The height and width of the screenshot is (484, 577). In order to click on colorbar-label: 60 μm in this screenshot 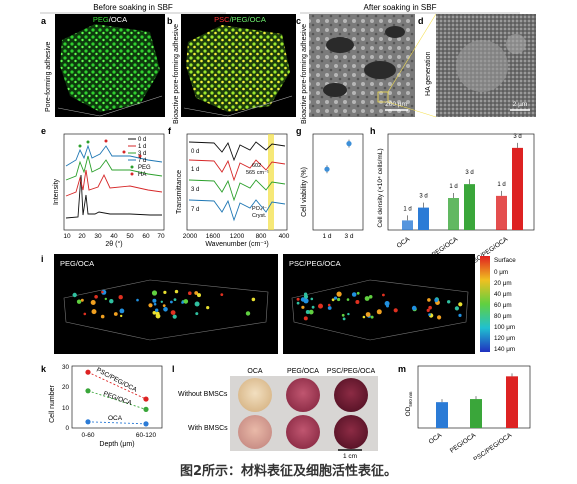, I will do `click(503, 305)`.